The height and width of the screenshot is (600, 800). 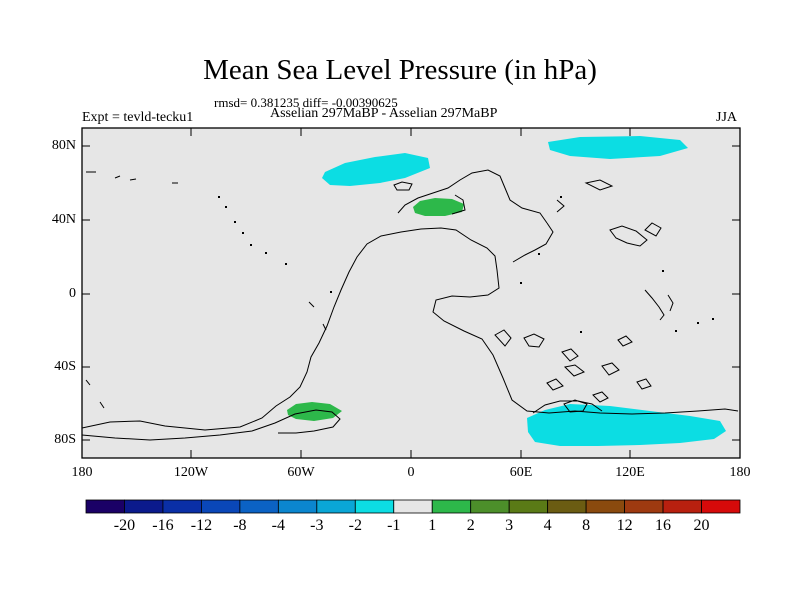 I want to click on colorbar-label: 16, so click(x=663, y=525).